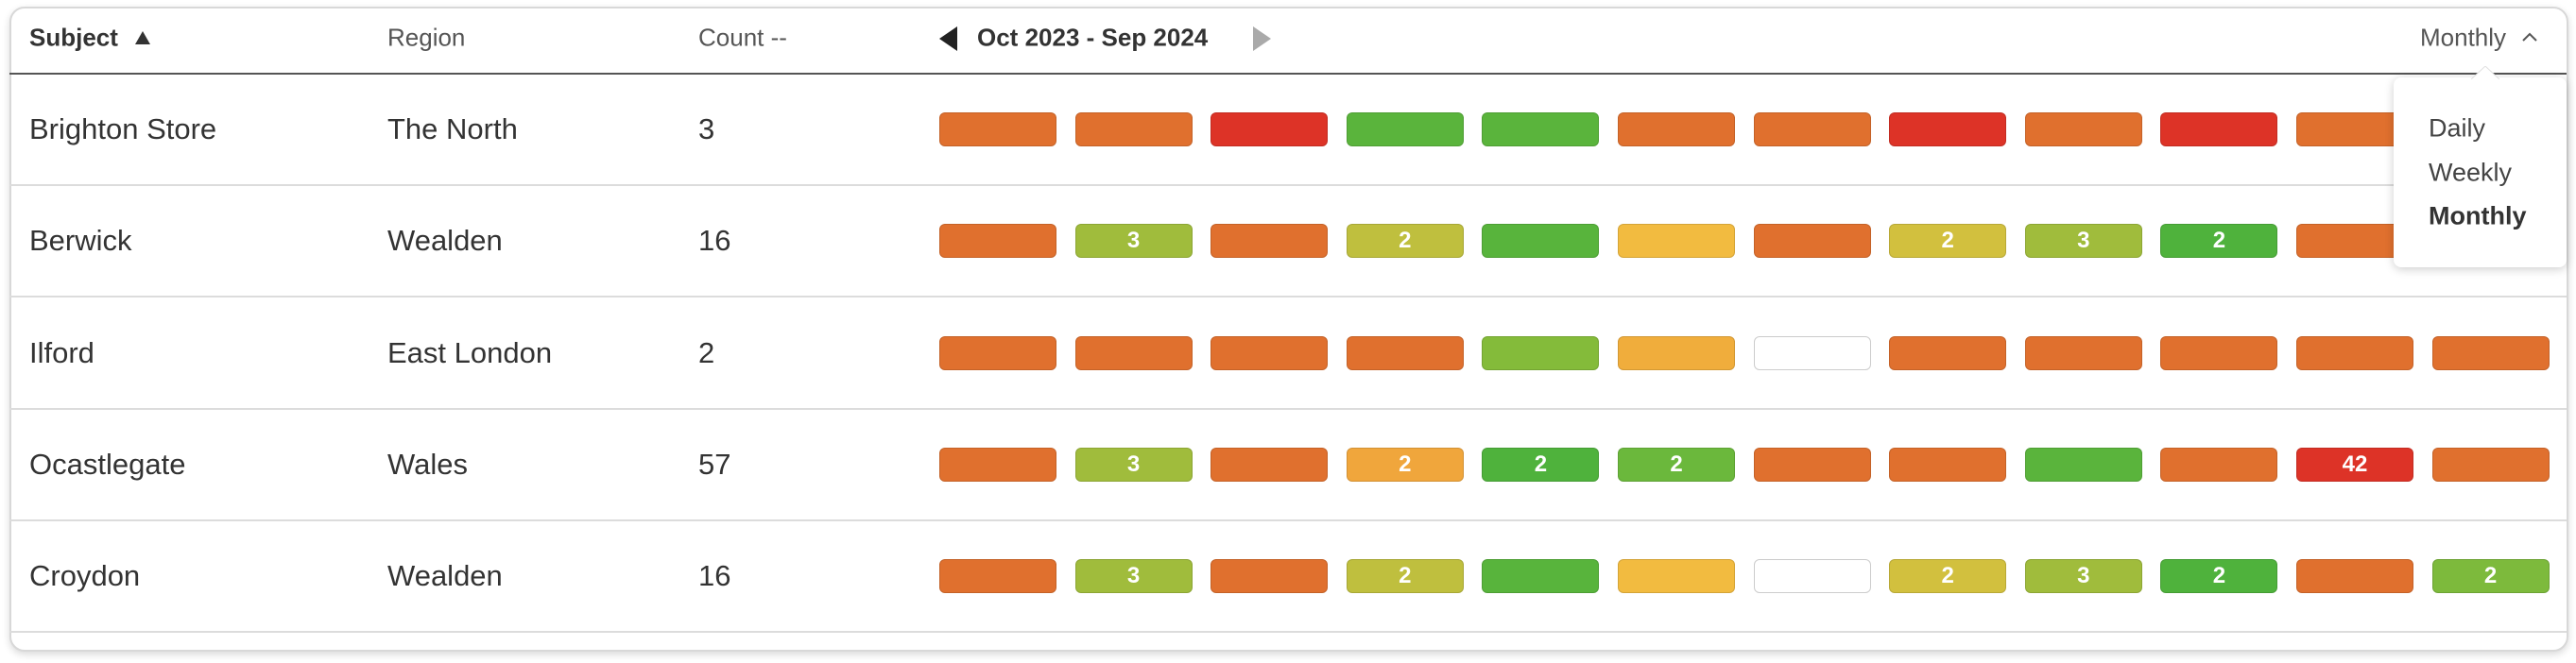  Describe the element at coordinates (470, 352) in the screenshot. I see `region: East London` at that location.